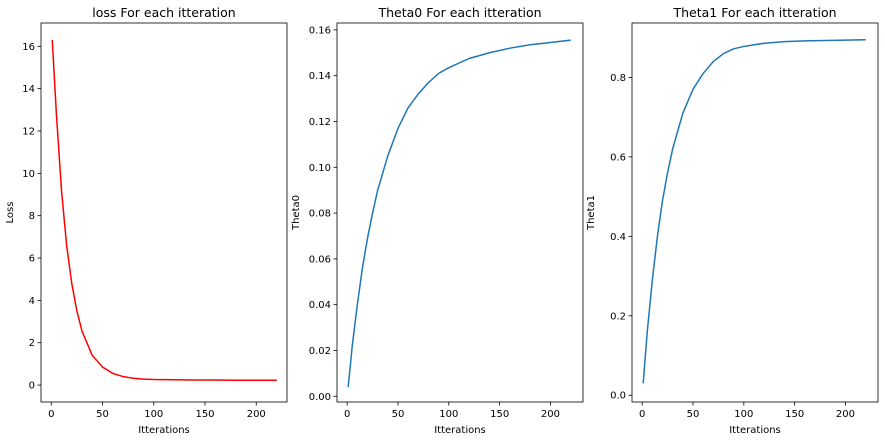 Image resolution: width=885 pixels, height=441 pixels. I want to click on y-tick-label: 0.6, so click(618, 157).